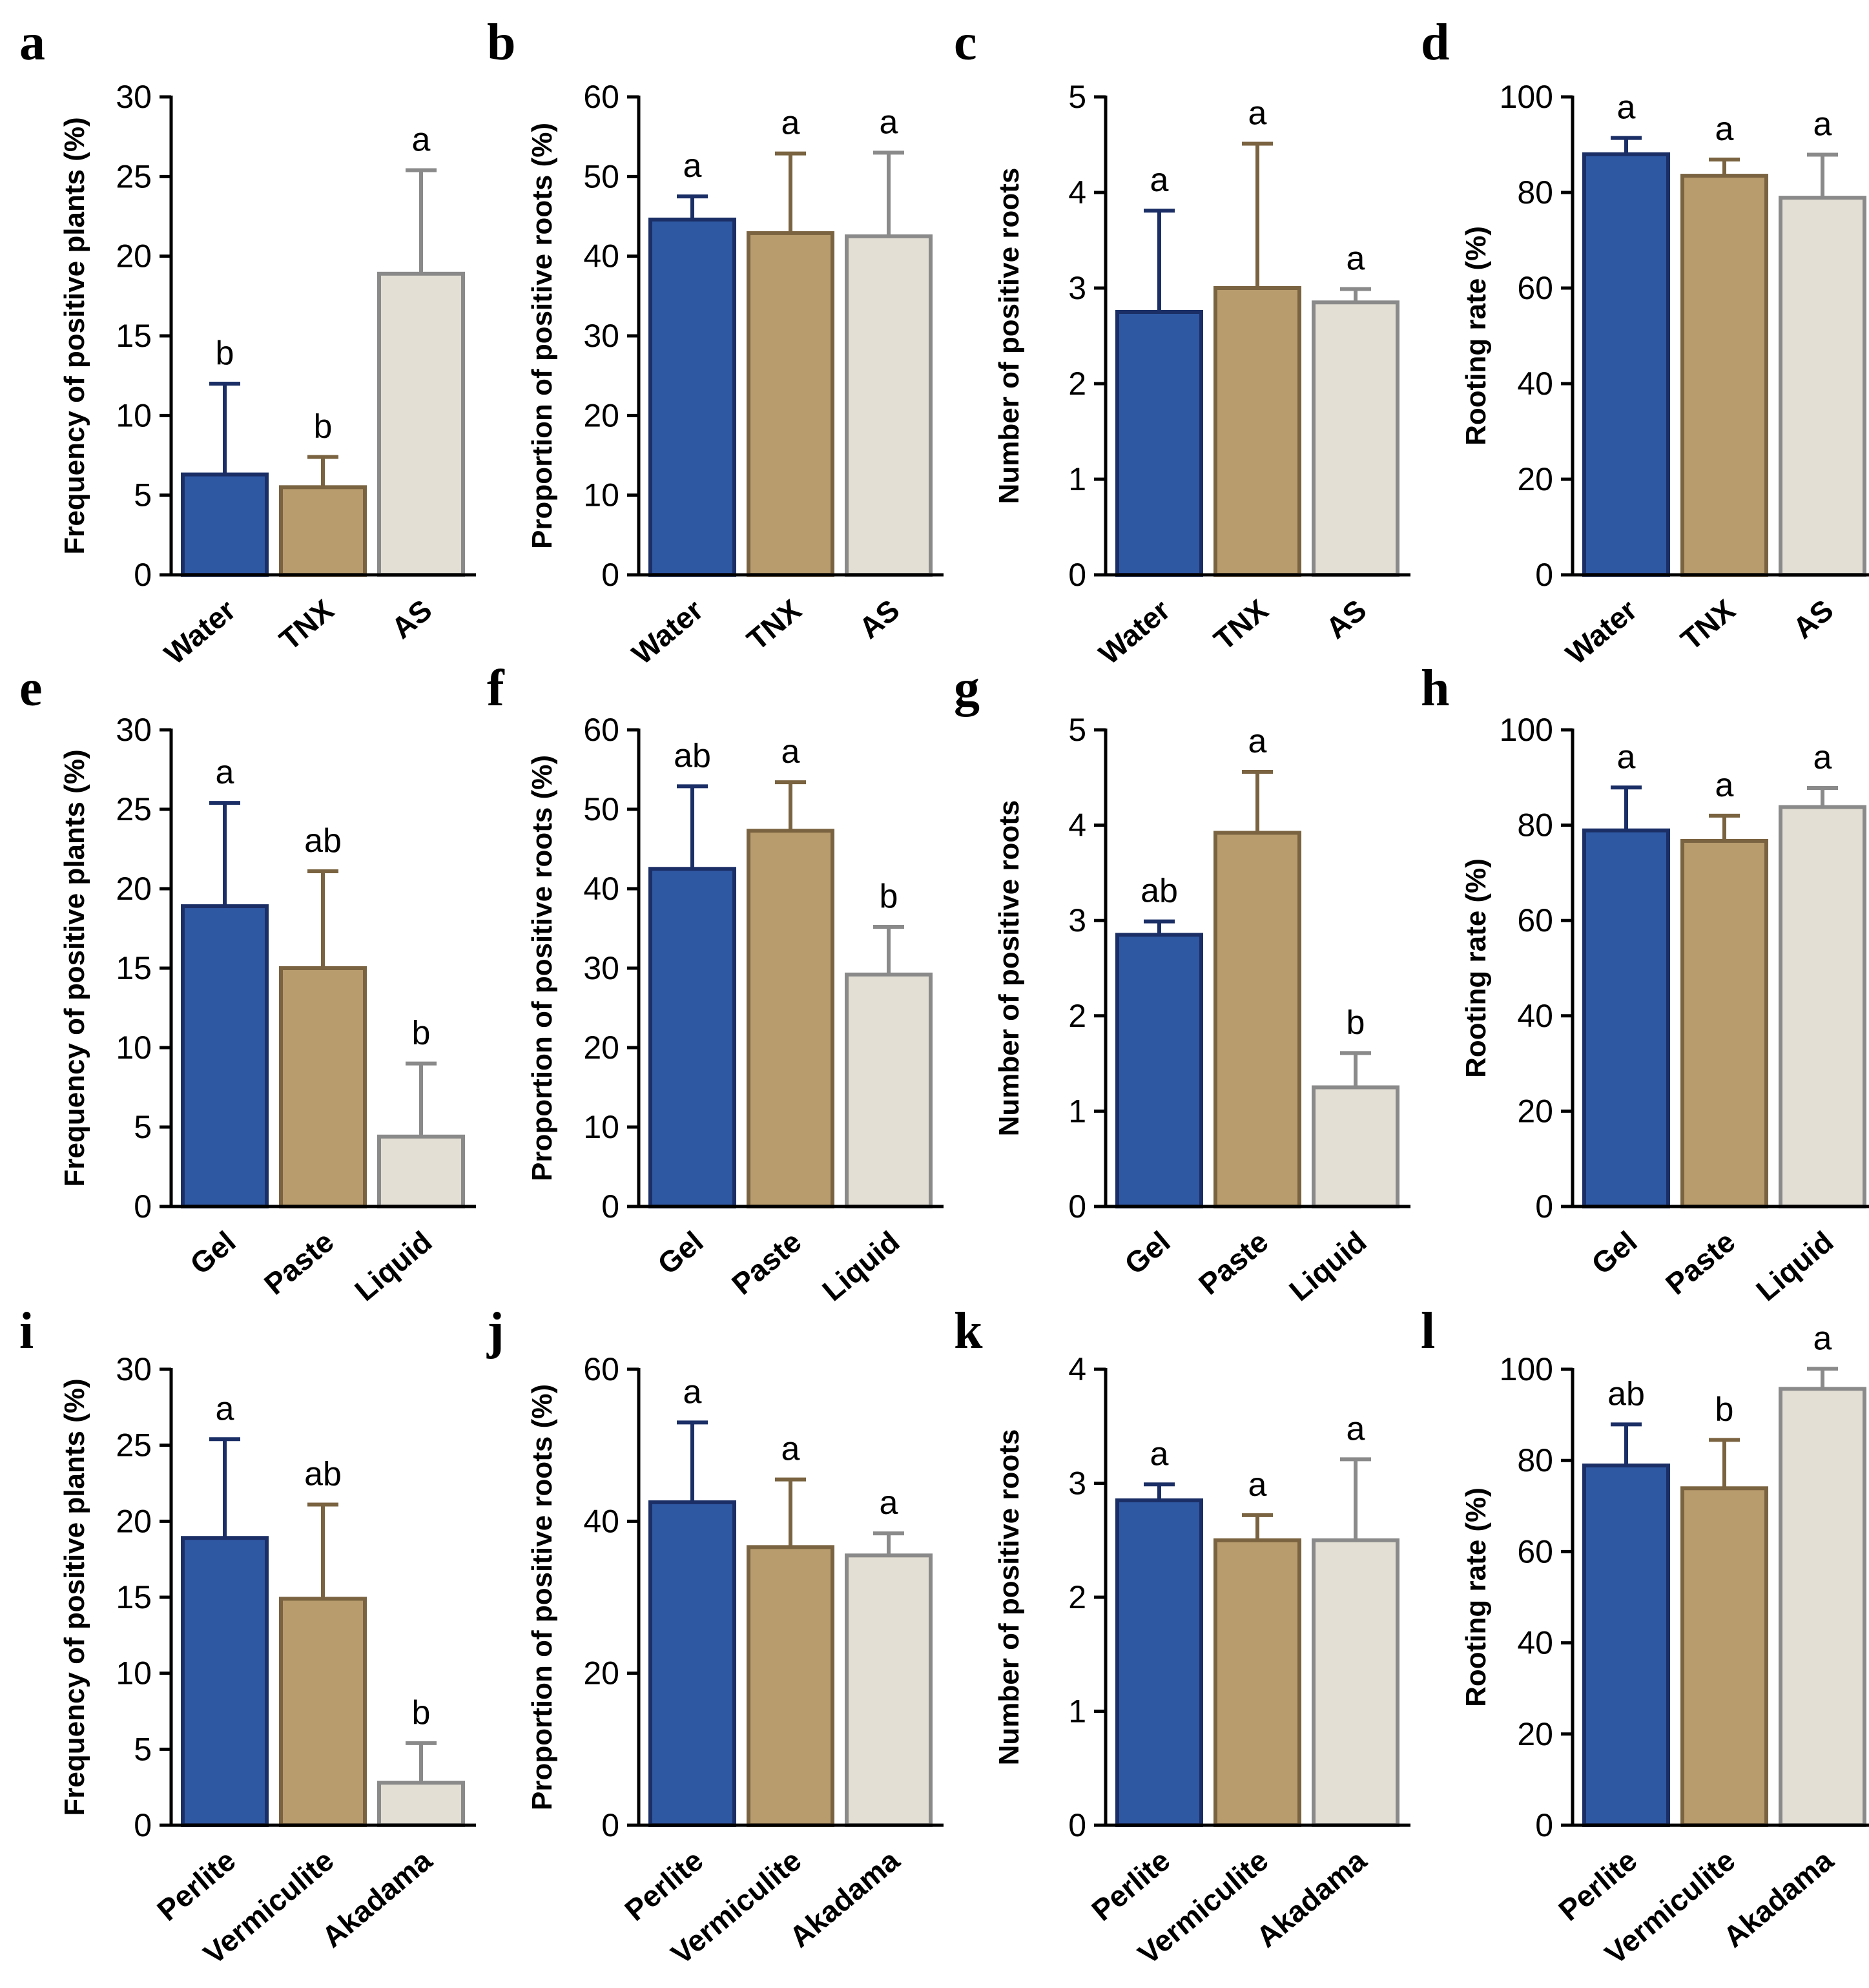 Image resolution: width=1869 pixels, height=1988 pixels. I want to click on panel-letter: f, so click(496, 688).